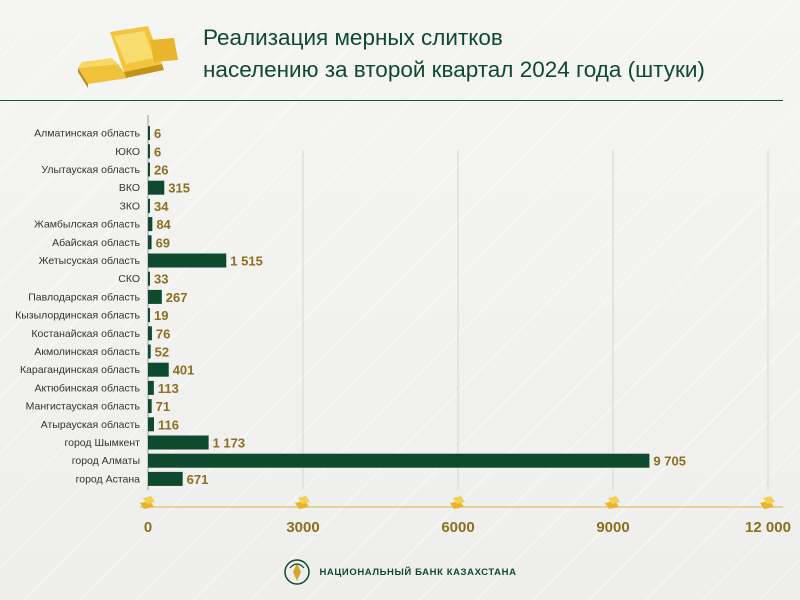 This screenshot has width=800, height=600. What do you see at coordinates (768, 527) in the screenshot?
I see `x-tick-label: 12 000` at bounding box center [768, 527].